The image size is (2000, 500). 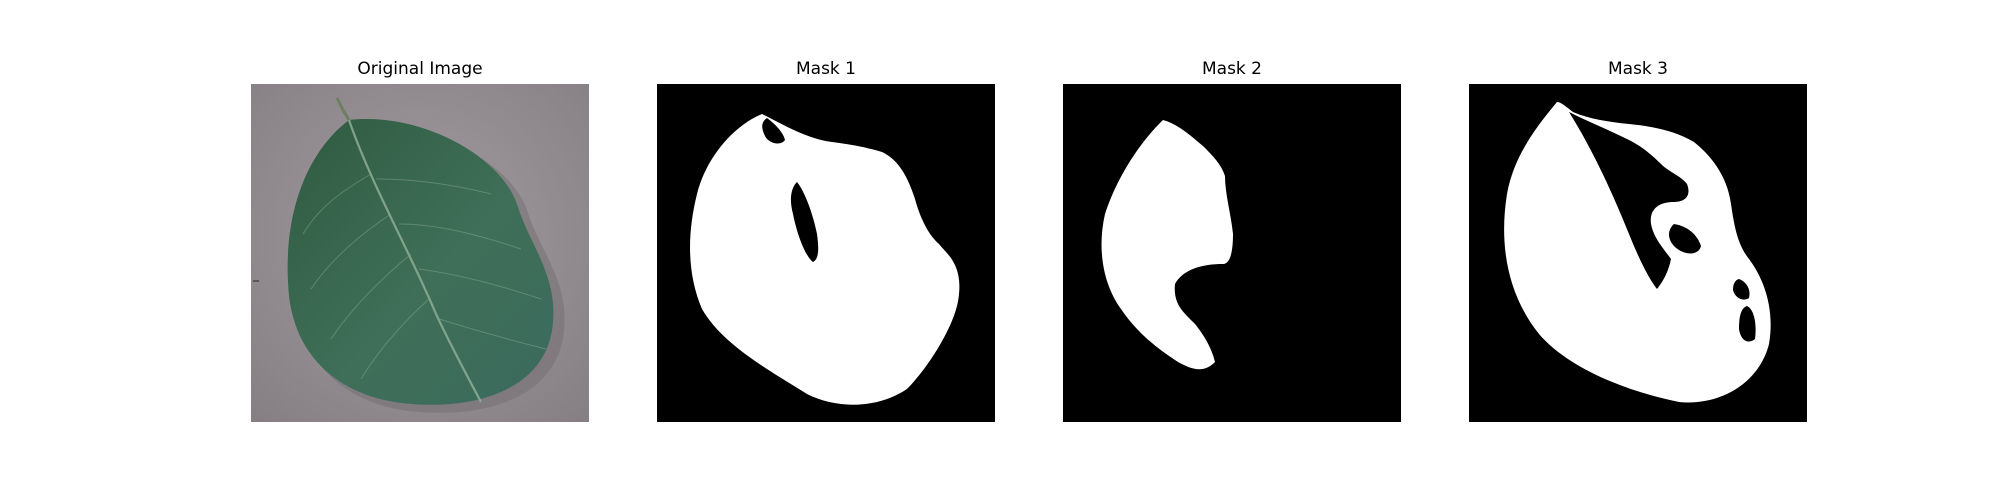 What do you see at coordinates (1232, 253) in the screenshot?
I see `mask-2-image` at bounding box center [1232, 253].